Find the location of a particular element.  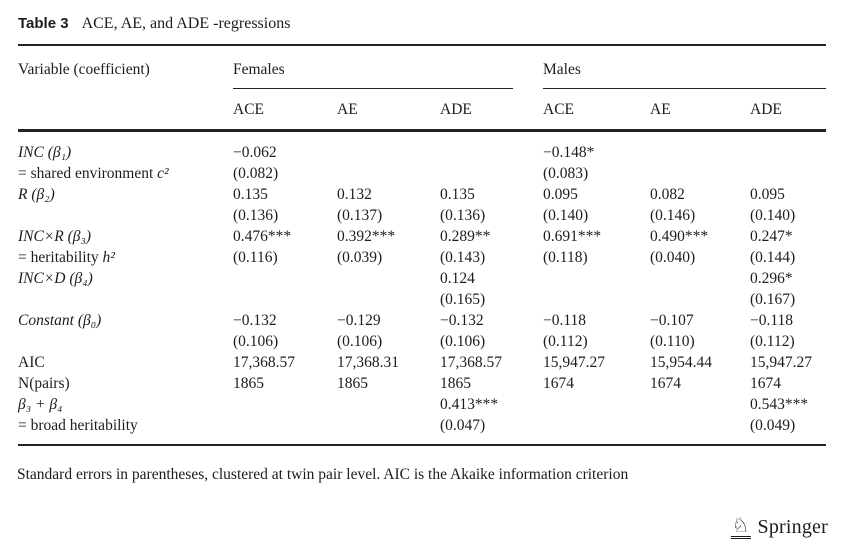

cell: (0.167) is located at coordinates (773, 299).